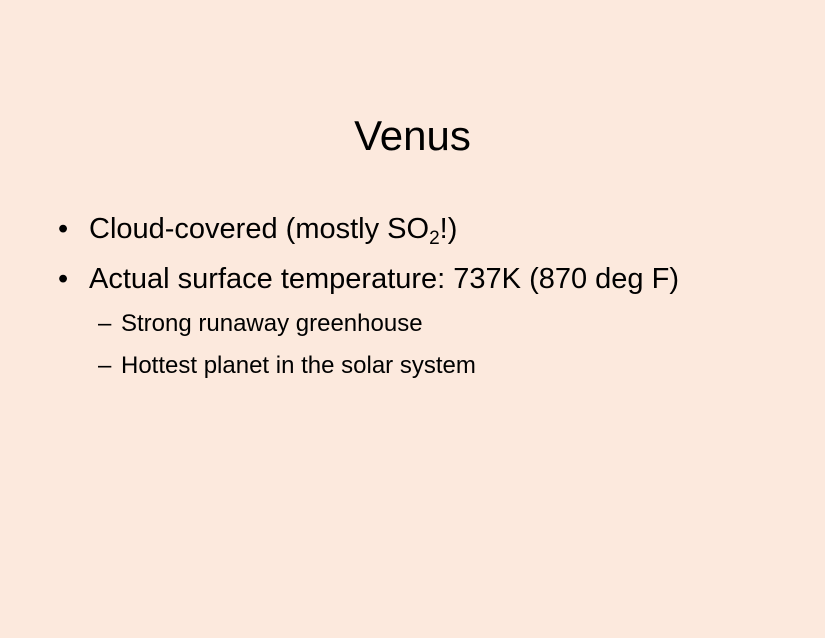 Image resolution: width=825 pixels, height=638 pixels. Describe the element at coordinates (434, 238) in the screenshot. I see `so2-subscript: 2` at that location.